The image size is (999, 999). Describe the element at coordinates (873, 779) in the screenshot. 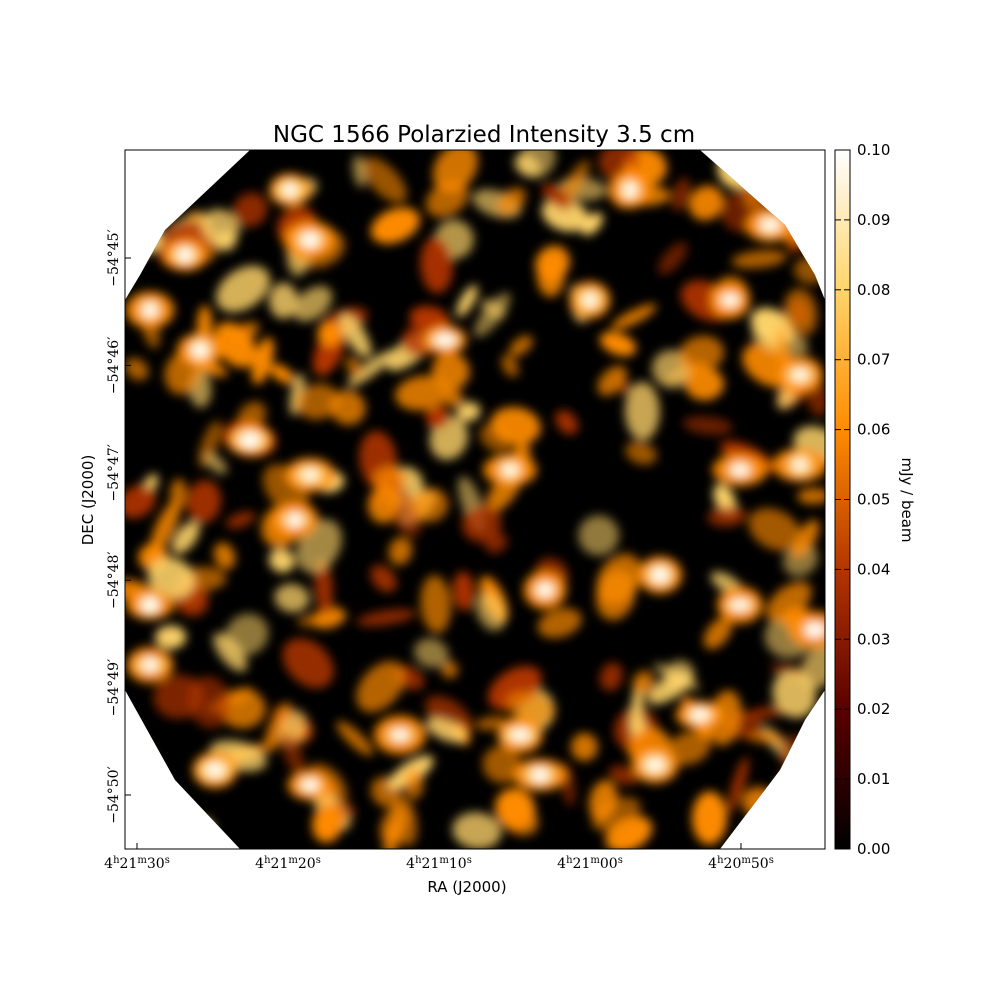

I see `colorbar-tick-label: 0.01` at that location.